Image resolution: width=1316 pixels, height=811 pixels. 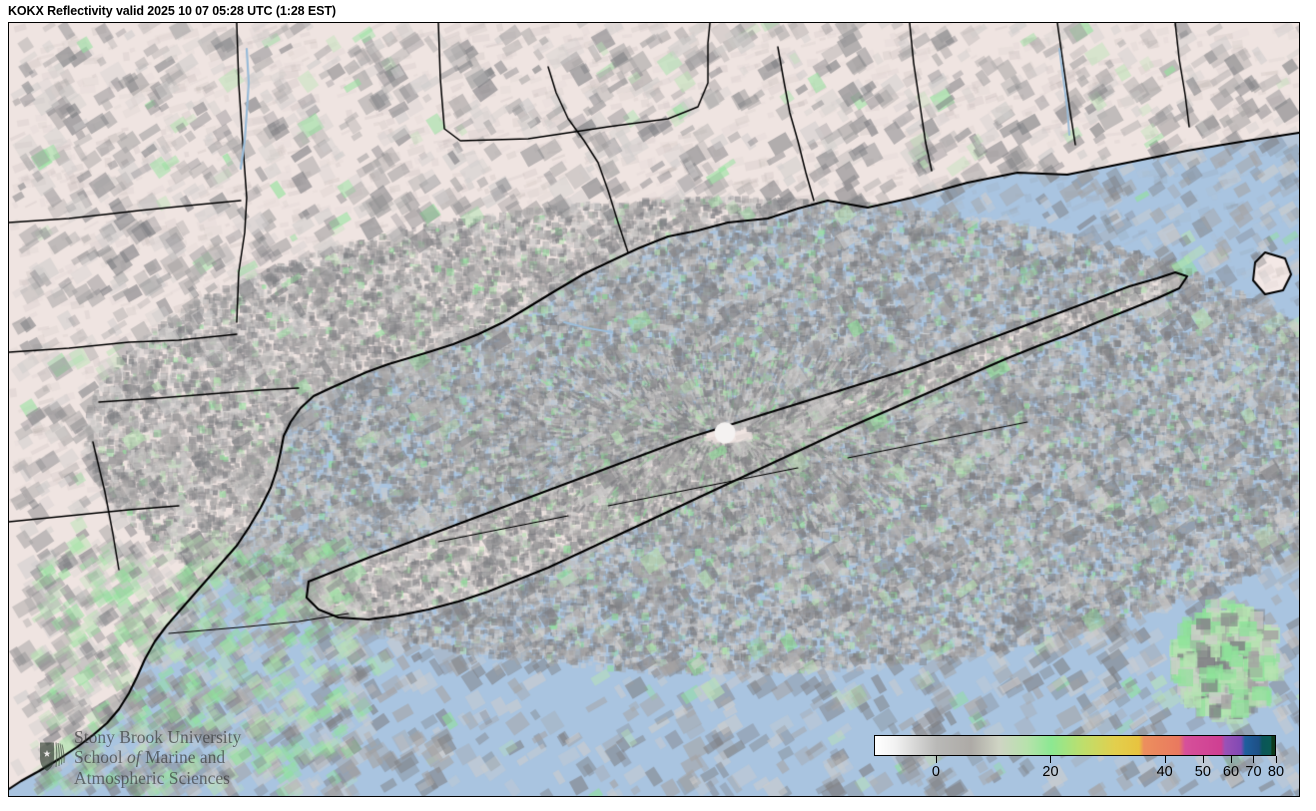 What do you see at coordinates (935, 772) in the screenshot?
I see `colorbar-tick-label: 0` at bounding box center [935, 772].